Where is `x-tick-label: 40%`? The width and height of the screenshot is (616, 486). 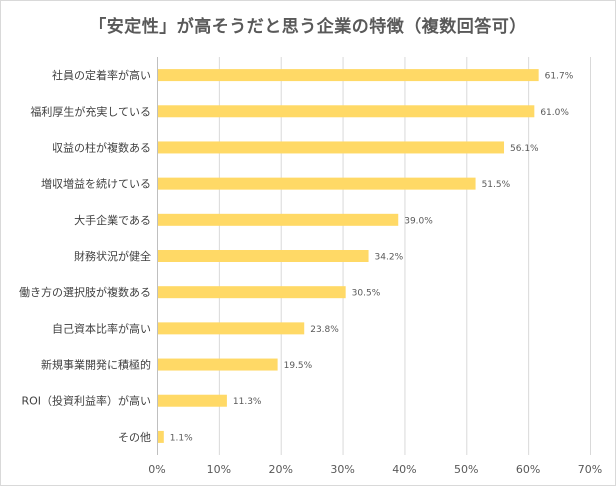 x-tick-label: 40% is located at coordinates (404, 469).